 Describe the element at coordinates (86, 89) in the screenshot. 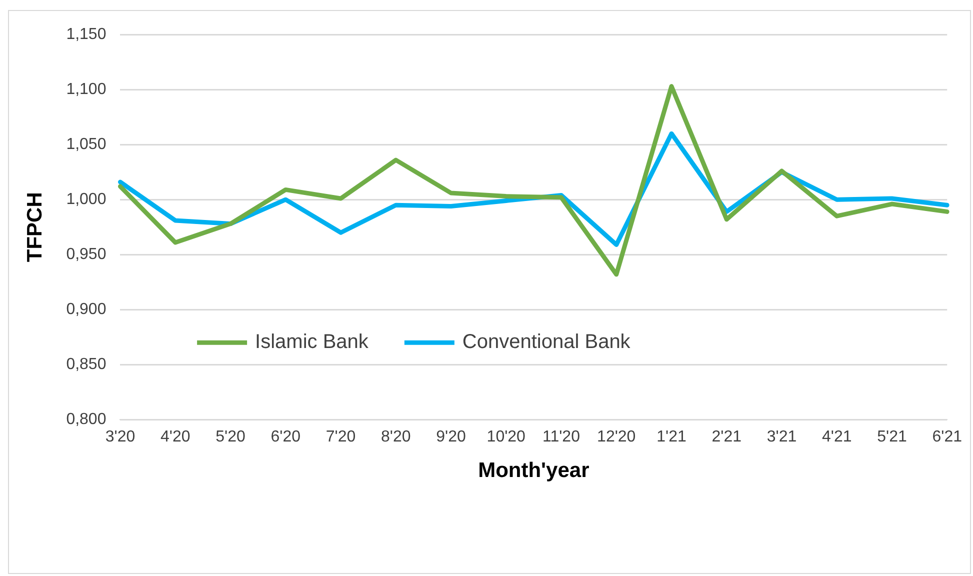

I see `y-tick-label: 1,100` at that location.